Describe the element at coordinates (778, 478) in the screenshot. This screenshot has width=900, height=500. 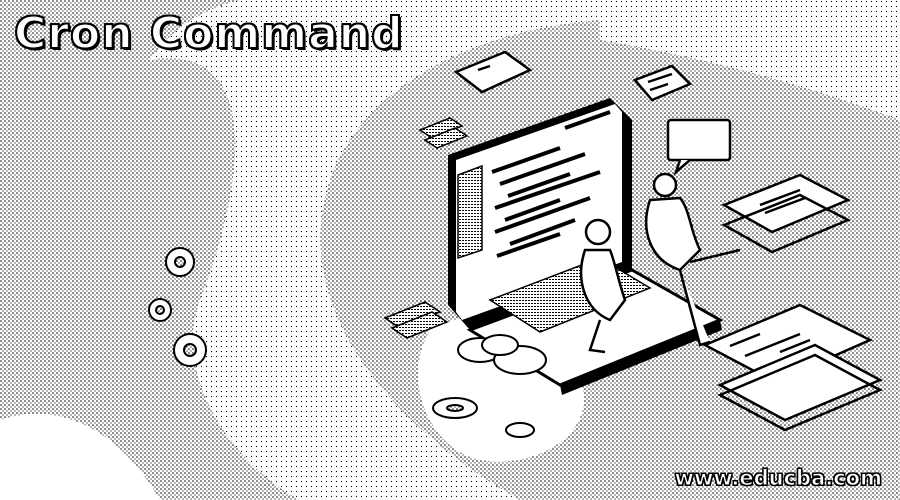
I see `site-watermark: www.educba.com` at that location.